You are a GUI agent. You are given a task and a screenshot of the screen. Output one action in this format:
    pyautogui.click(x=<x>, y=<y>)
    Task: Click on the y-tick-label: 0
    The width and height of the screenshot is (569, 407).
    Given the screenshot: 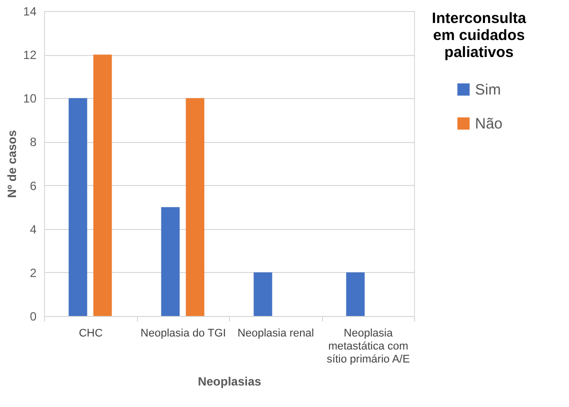 What is the action you would take?
    pyautogui.click(x=33, y=317)
    